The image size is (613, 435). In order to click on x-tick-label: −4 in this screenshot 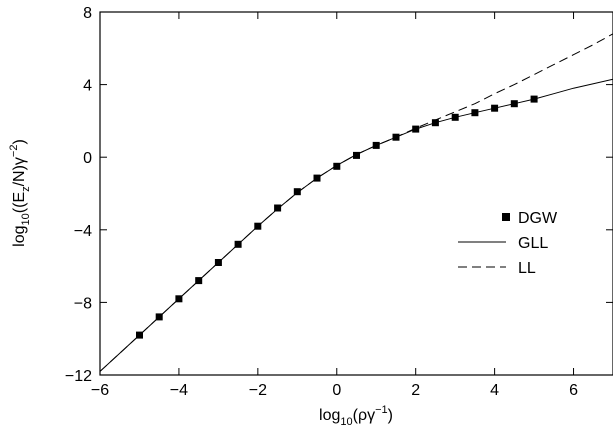, I will do `click(179, 390)`.